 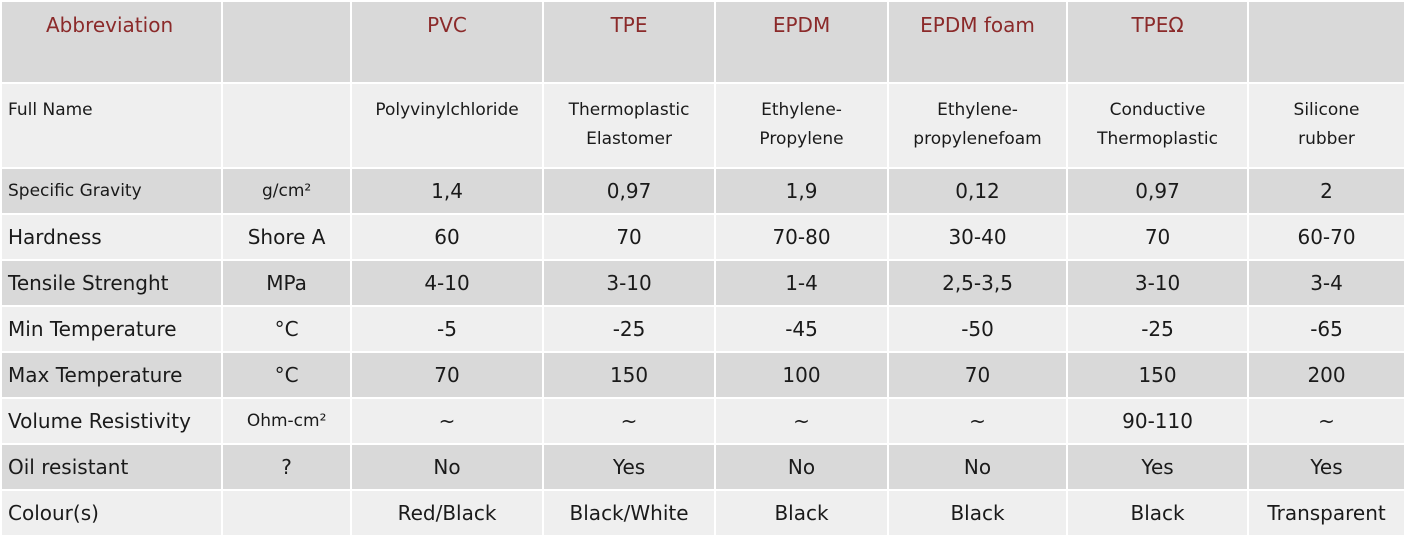 I want to click on table-cell: 30-40, so click(x=978, y=237).